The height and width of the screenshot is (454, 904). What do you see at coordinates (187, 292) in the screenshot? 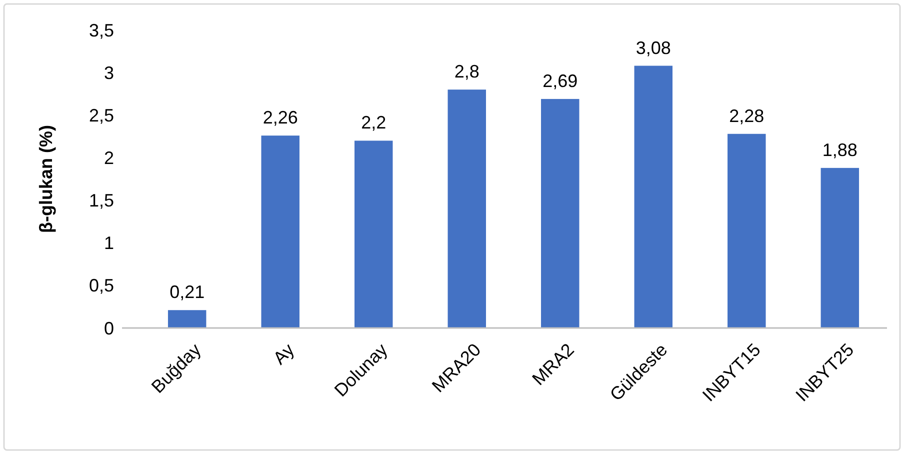
I see `data-label: 0,21` at bounding box center [187, 292].